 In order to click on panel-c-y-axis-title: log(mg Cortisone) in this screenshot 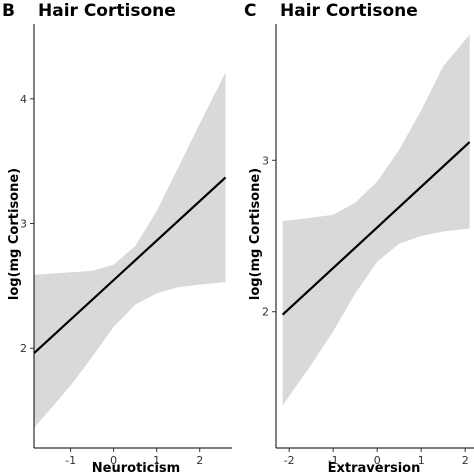, I will do `click(255, 234)`.